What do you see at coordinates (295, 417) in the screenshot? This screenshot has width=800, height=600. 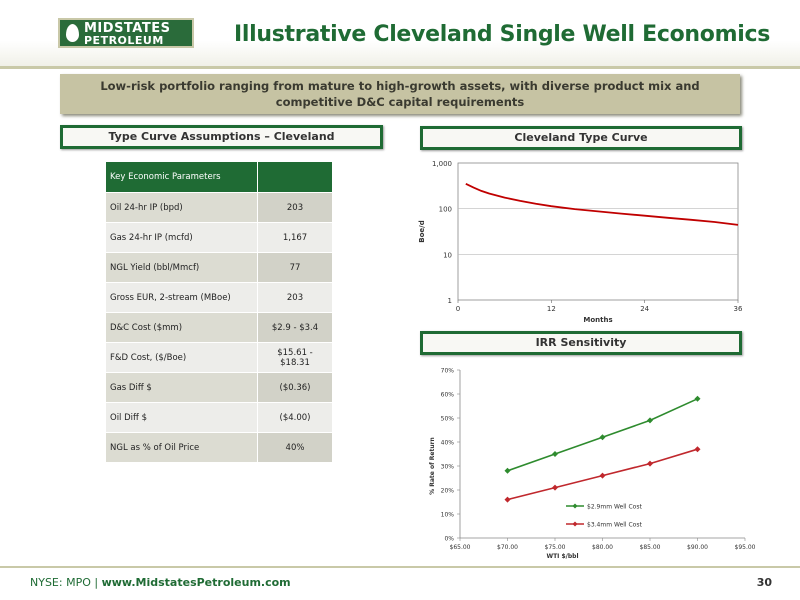 I see `row-value: ($4.00)` at bounding box center [295, 417].